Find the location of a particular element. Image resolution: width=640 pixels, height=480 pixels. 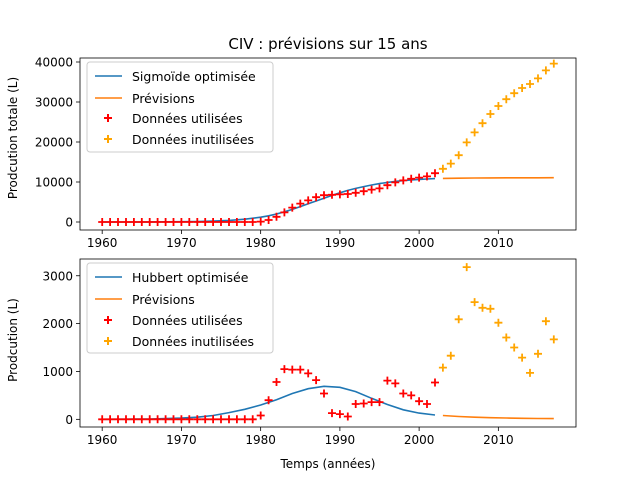

legend-box is located at coordinates (180, 308).